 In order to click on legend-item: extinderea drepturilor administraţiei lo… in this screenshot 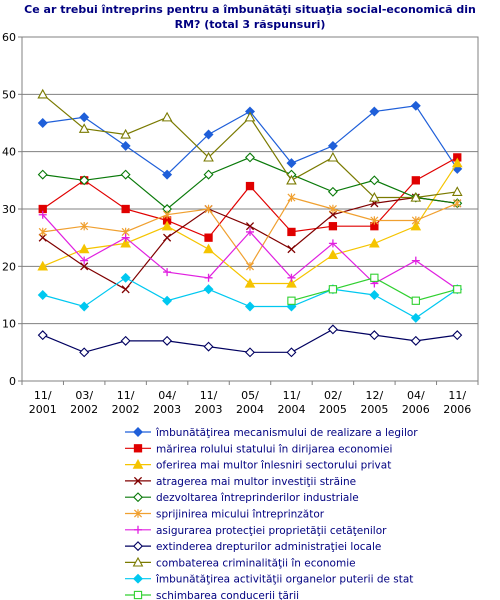, I will do `click(253, 547)`.